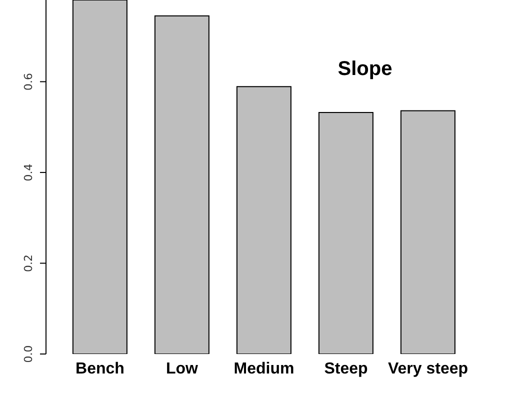 The height and width of the screenshot is (401, 529). I want to click on y-tick-label: 0.6, so click(28, 81).